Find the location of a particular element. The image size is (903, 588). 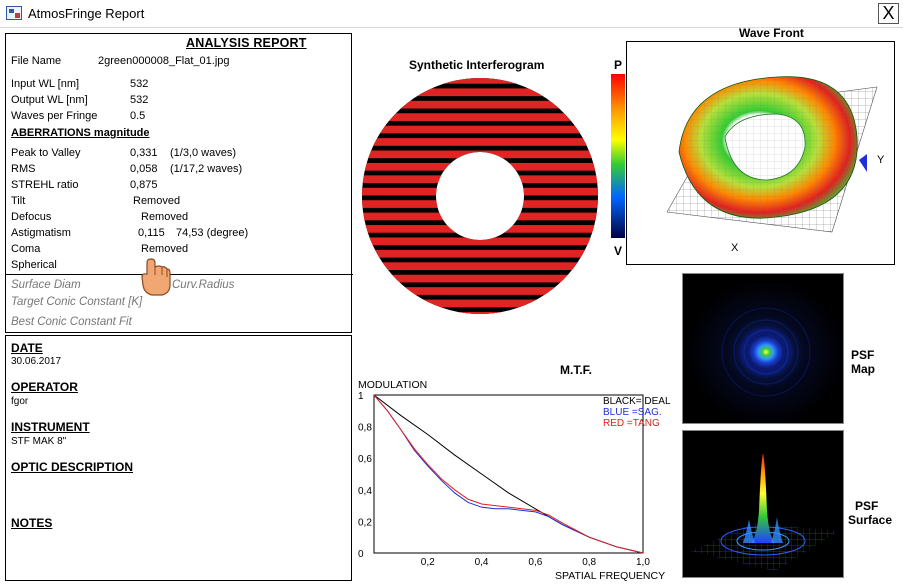

mtf-y-tick: 0 is located at coordinates (361, 554).